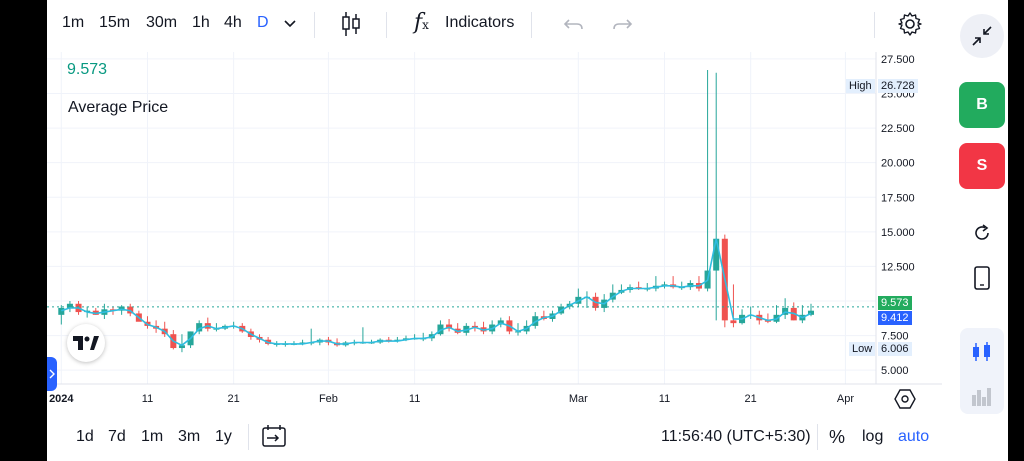  I want to click on candlestick-chart-icon, so click(351, 24).